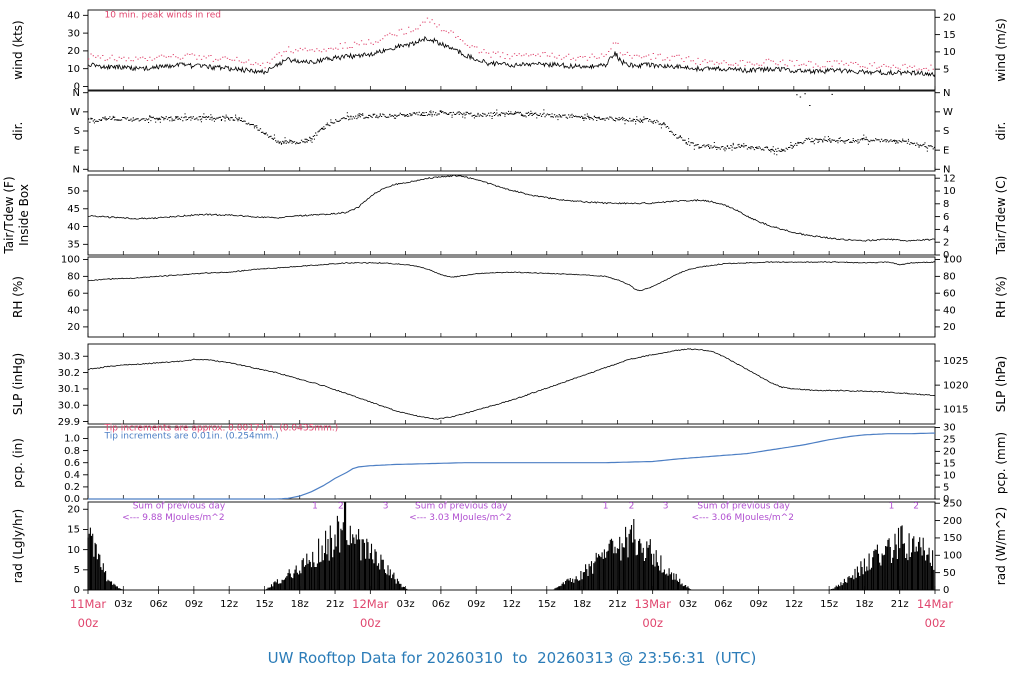  I want to click on svg-text: 1015, so click(955, 409).